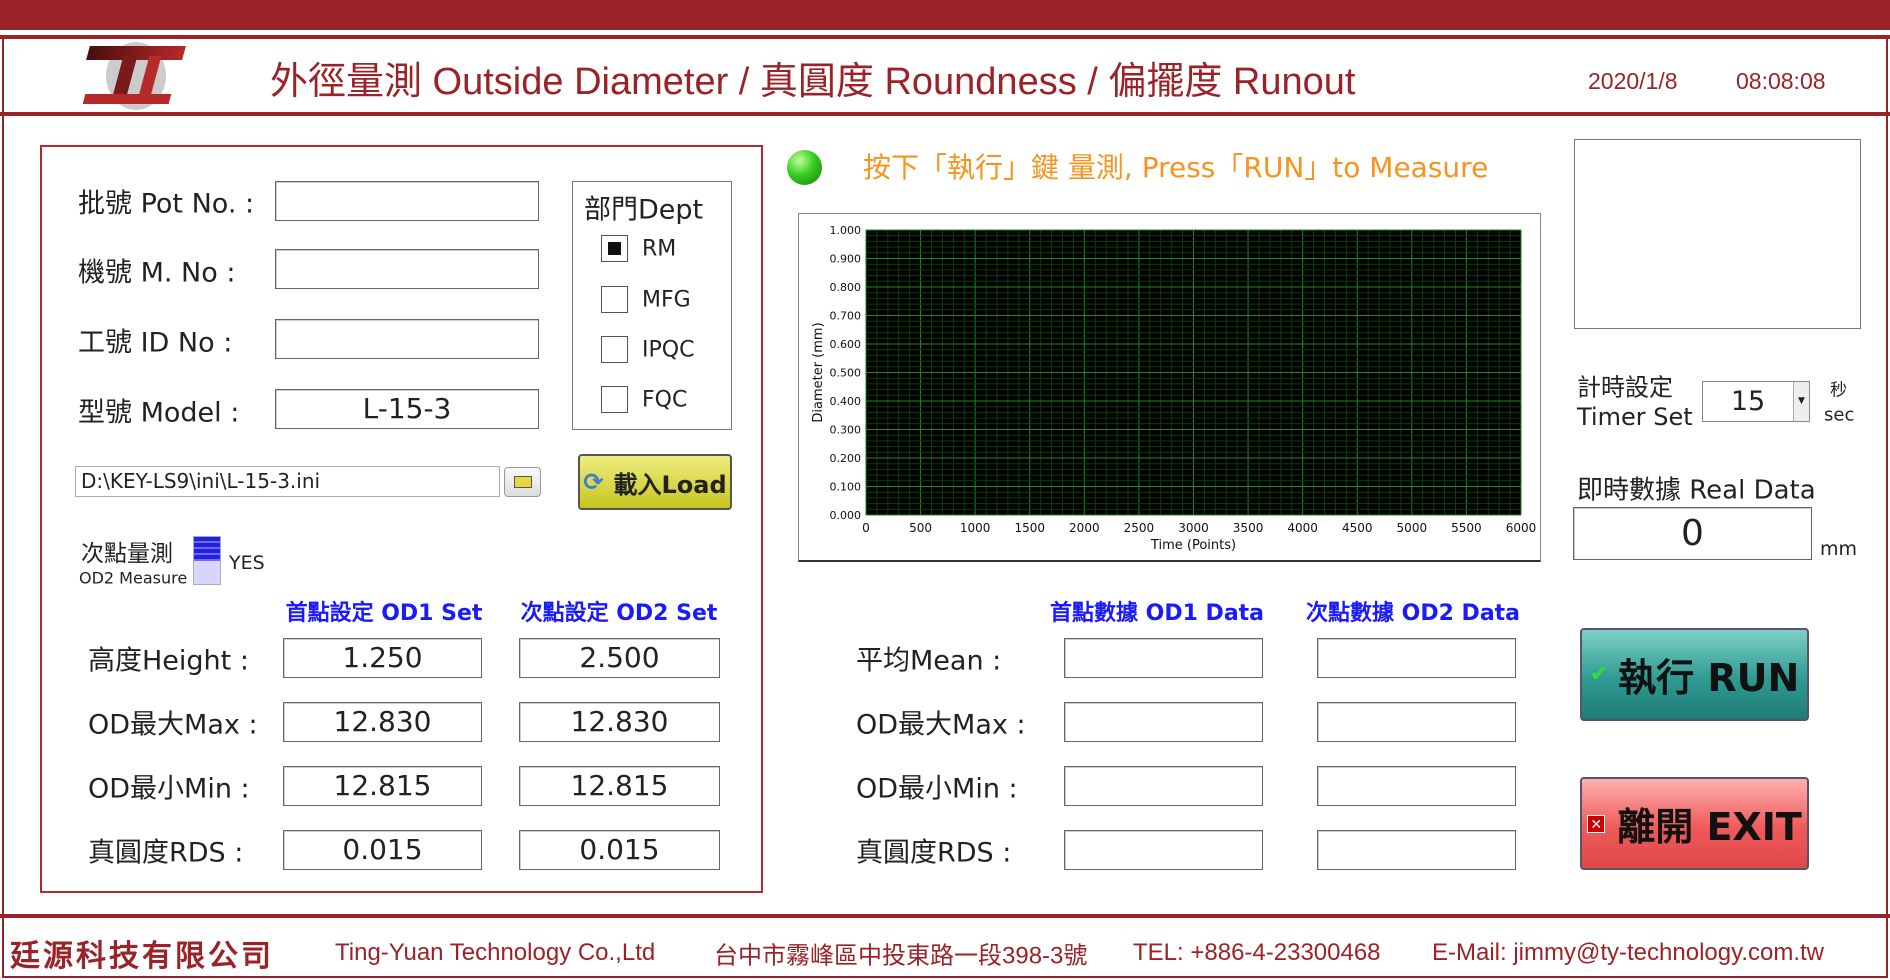 Image resolution: width=1890 pixels, height=980 pixels. Describe the element at coordinates (495, 952) in the screenshot. I see `company-name-en: Ting-Yuan Technology Co.,Ltd` at that location.